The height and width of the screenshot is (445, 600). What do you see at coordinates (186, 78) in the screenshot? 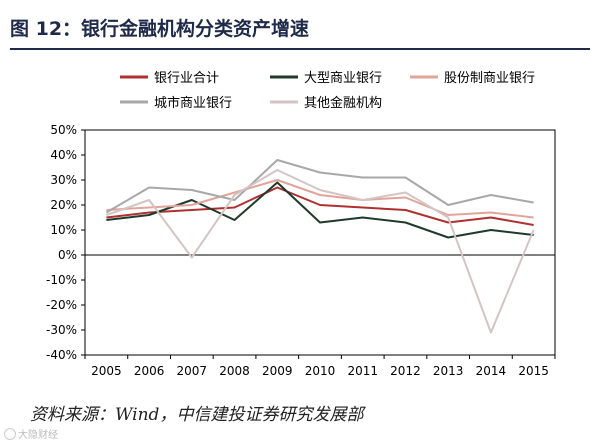
I see `legend-label: 银行业合计` at bounding box center [186, 78].